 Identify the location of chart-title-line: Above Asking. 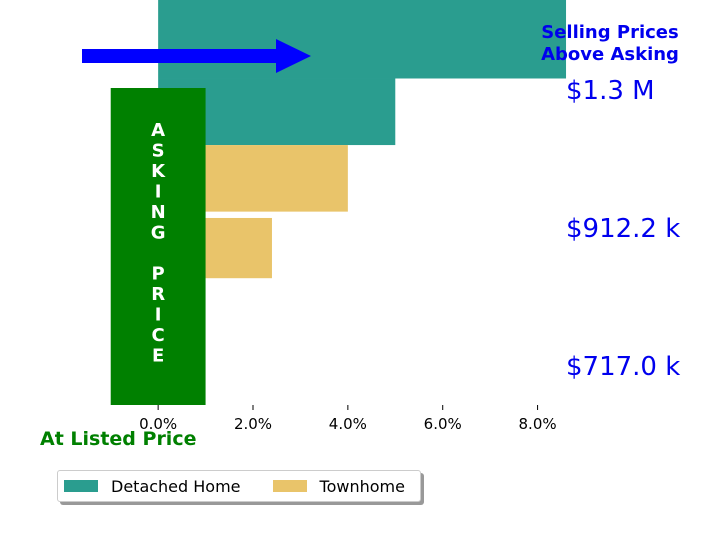
(610, 54).